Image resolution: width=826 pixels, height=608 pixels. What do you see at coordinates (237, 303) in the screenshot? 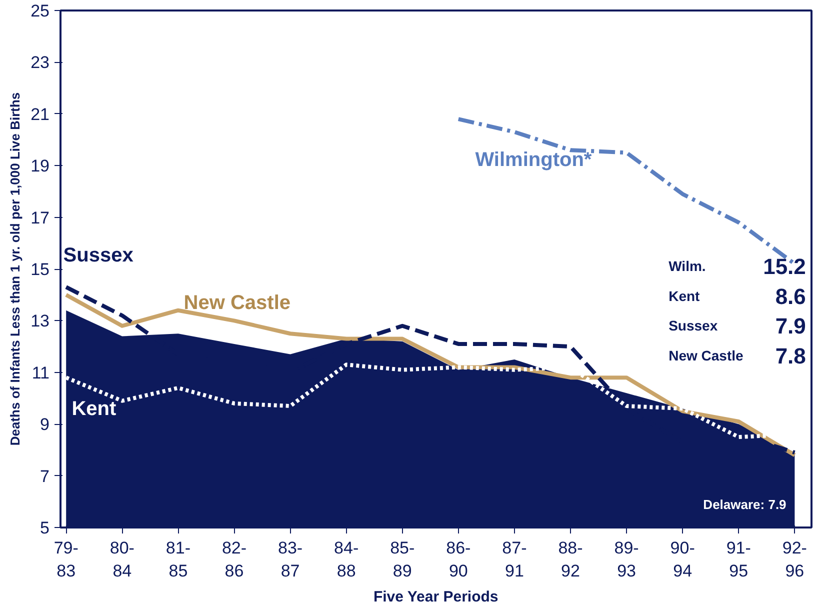
I see `series-label: New Castle` at bounding box center [237, 303].